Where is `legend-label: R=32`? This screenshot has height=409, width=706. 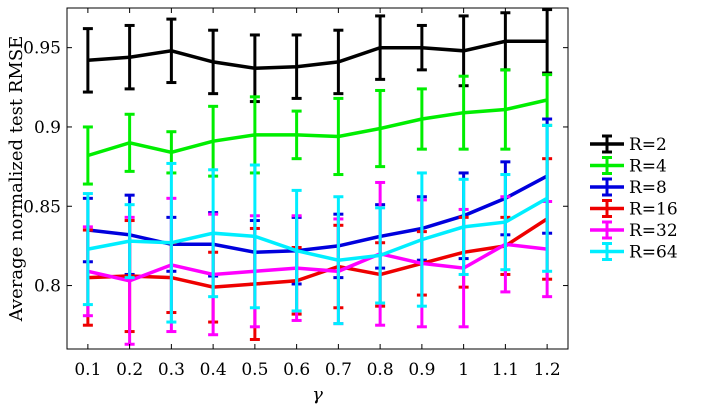 legend-label: R=32 is located at coordinates (653, 231).